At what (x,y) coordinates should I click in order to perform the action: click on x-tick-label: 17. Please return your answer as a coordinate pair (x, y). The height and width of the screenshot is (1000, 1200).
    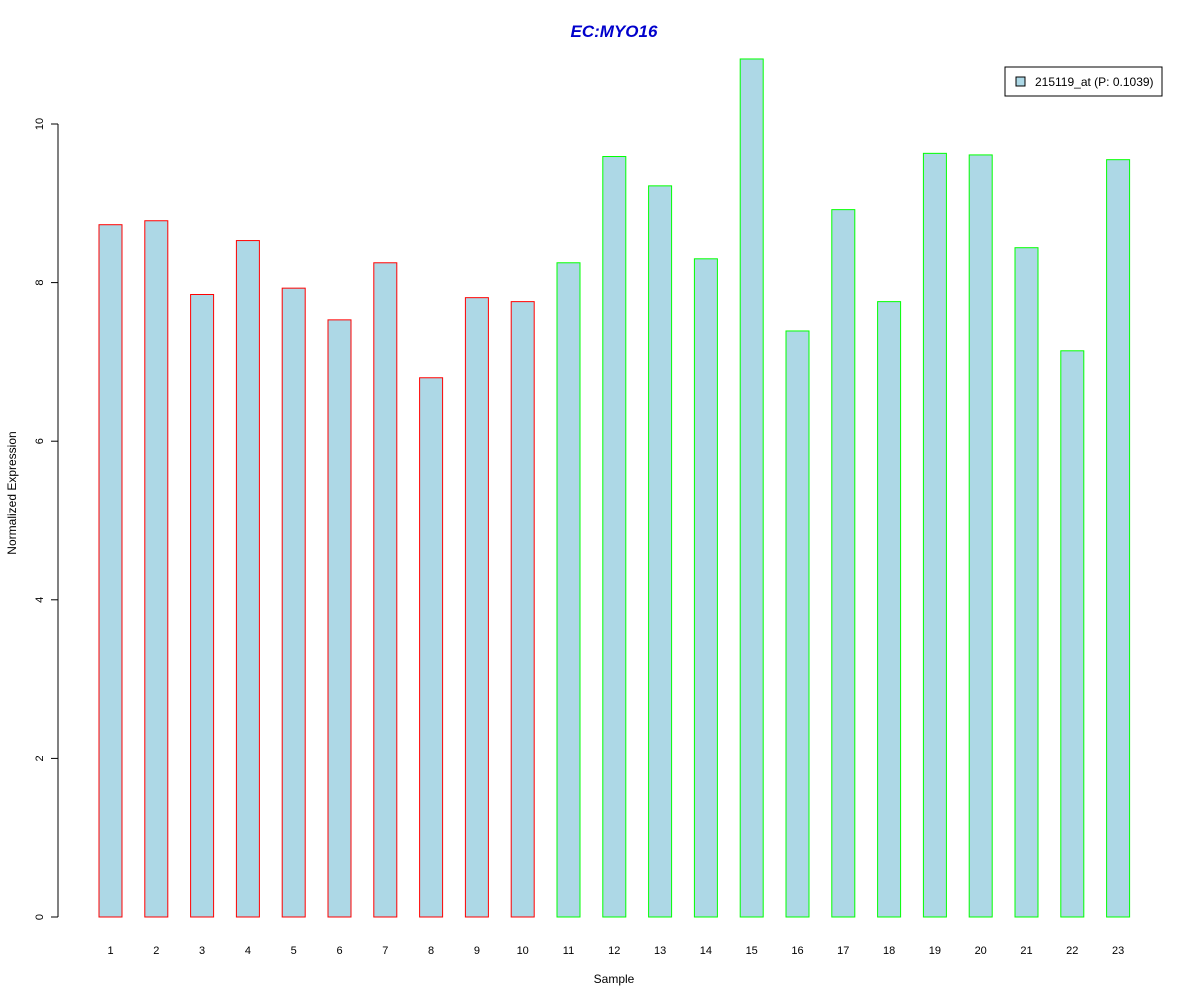
    Looking at the image, I should click on (843, 951).